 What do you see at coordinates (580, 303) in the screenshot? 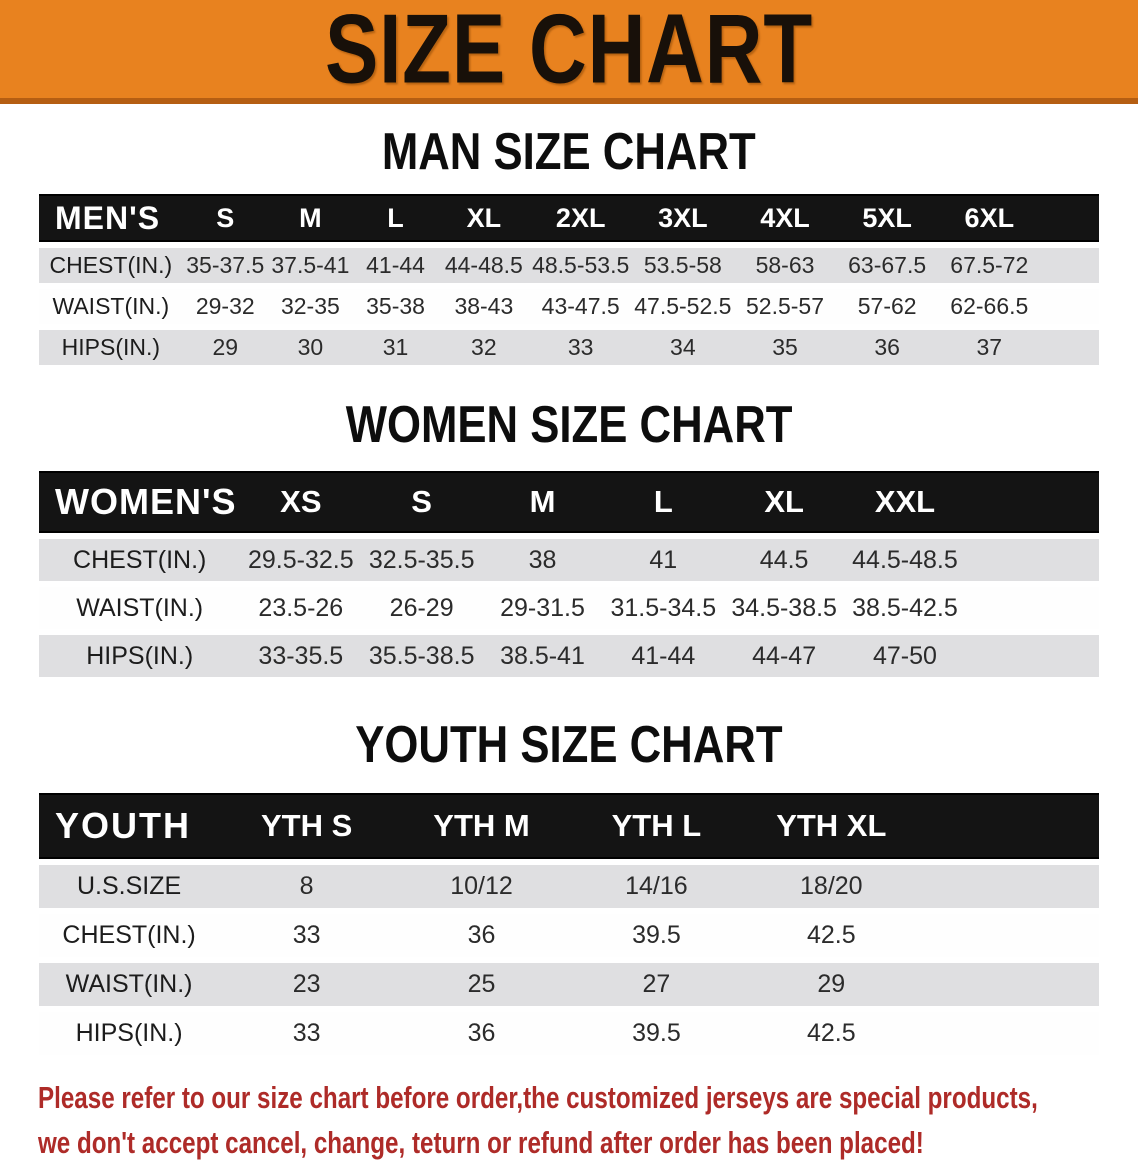
I see `size-value: 43-47.5` at bounding box center [580, 303].